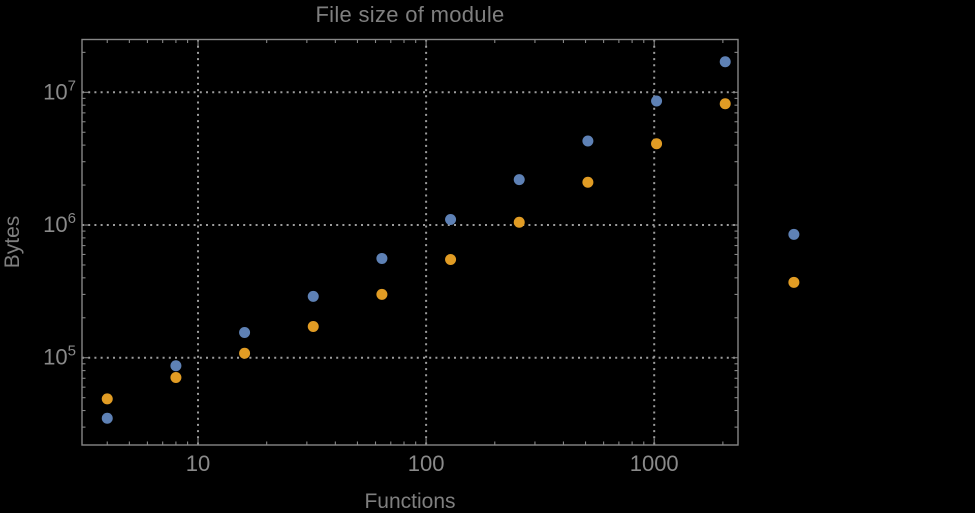  Describe the element at coordinates (59, 356) in the screenshot. I see `y-tick-label: 10⁵` at that location.